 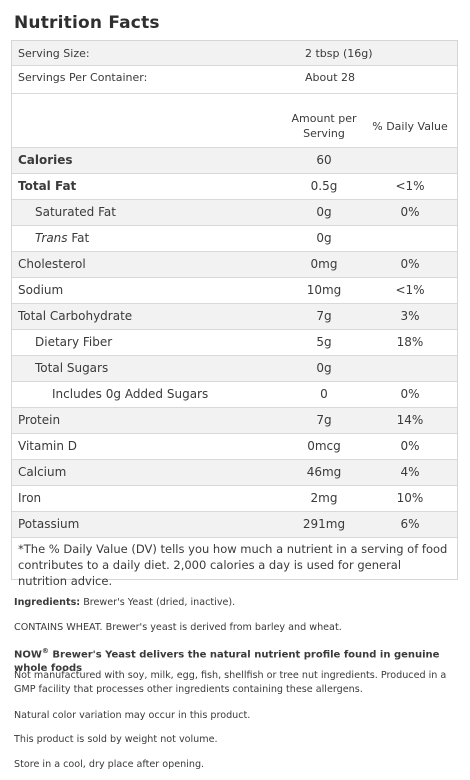 What do you see at coordinates (324, 264) in the screenshot?
I see `nutrient-amount: 0mg` at bounding box center [324, 264].